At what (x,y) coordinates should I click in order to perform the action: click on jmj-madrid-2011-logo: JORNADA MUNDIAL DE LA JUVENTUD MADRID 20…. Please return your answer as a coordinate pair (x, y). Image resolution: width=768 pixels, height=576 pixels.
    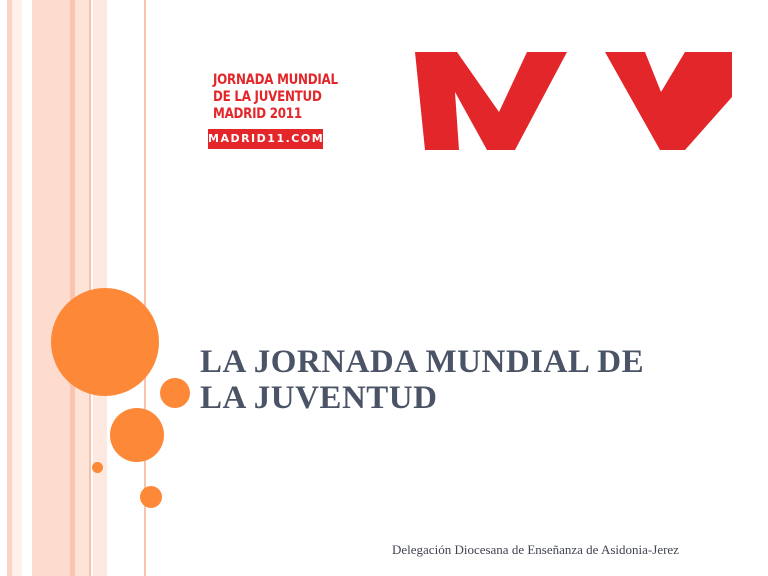
    Looking at the image, I should click on (468, 101).